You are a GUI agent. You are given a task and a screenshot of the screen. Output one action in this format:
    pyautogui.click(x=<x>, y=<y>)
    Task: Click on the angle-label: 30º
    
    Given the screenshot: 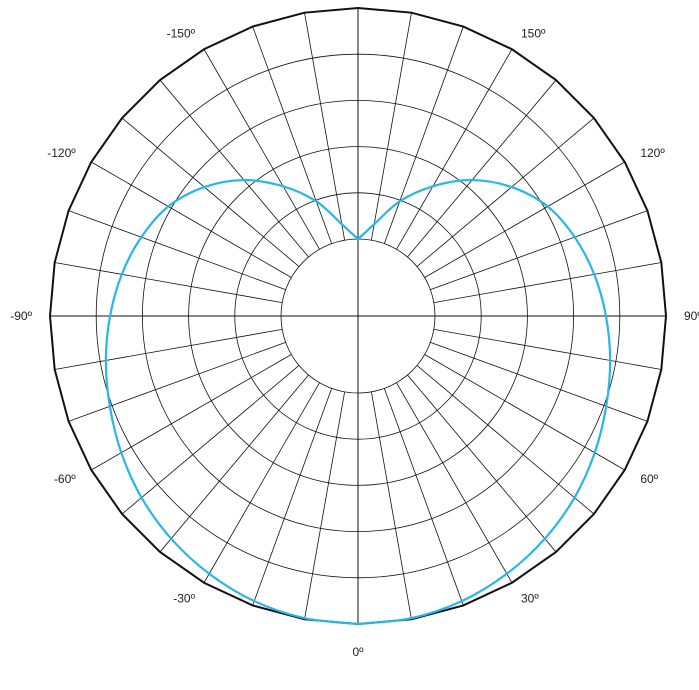 What is the action you would take?
    pyautogui.click(x=530, y=598)
    